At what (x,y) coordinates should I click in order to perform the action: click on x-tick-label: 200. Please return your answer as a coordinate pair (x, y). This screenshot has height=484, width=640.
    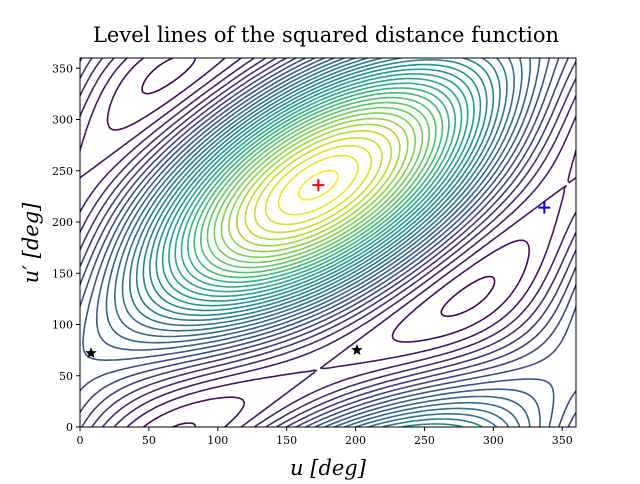
    Looking at the image, I should click on (355, 440).